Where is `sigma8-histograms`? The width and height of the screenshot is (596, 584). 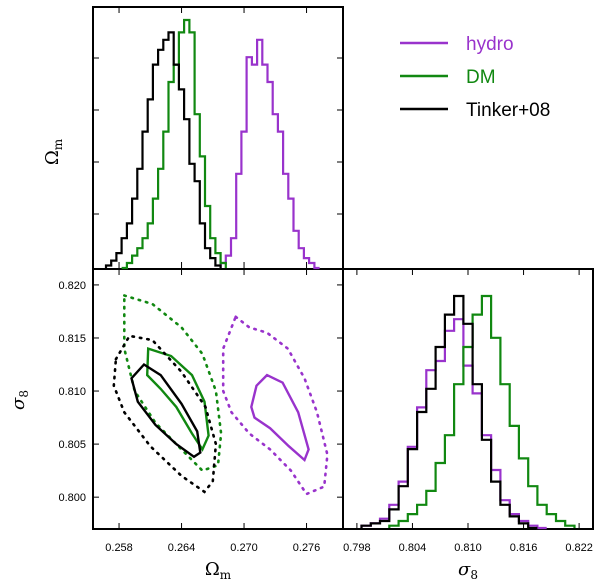
sigma8-histograms is located at coordinates (468, 412).